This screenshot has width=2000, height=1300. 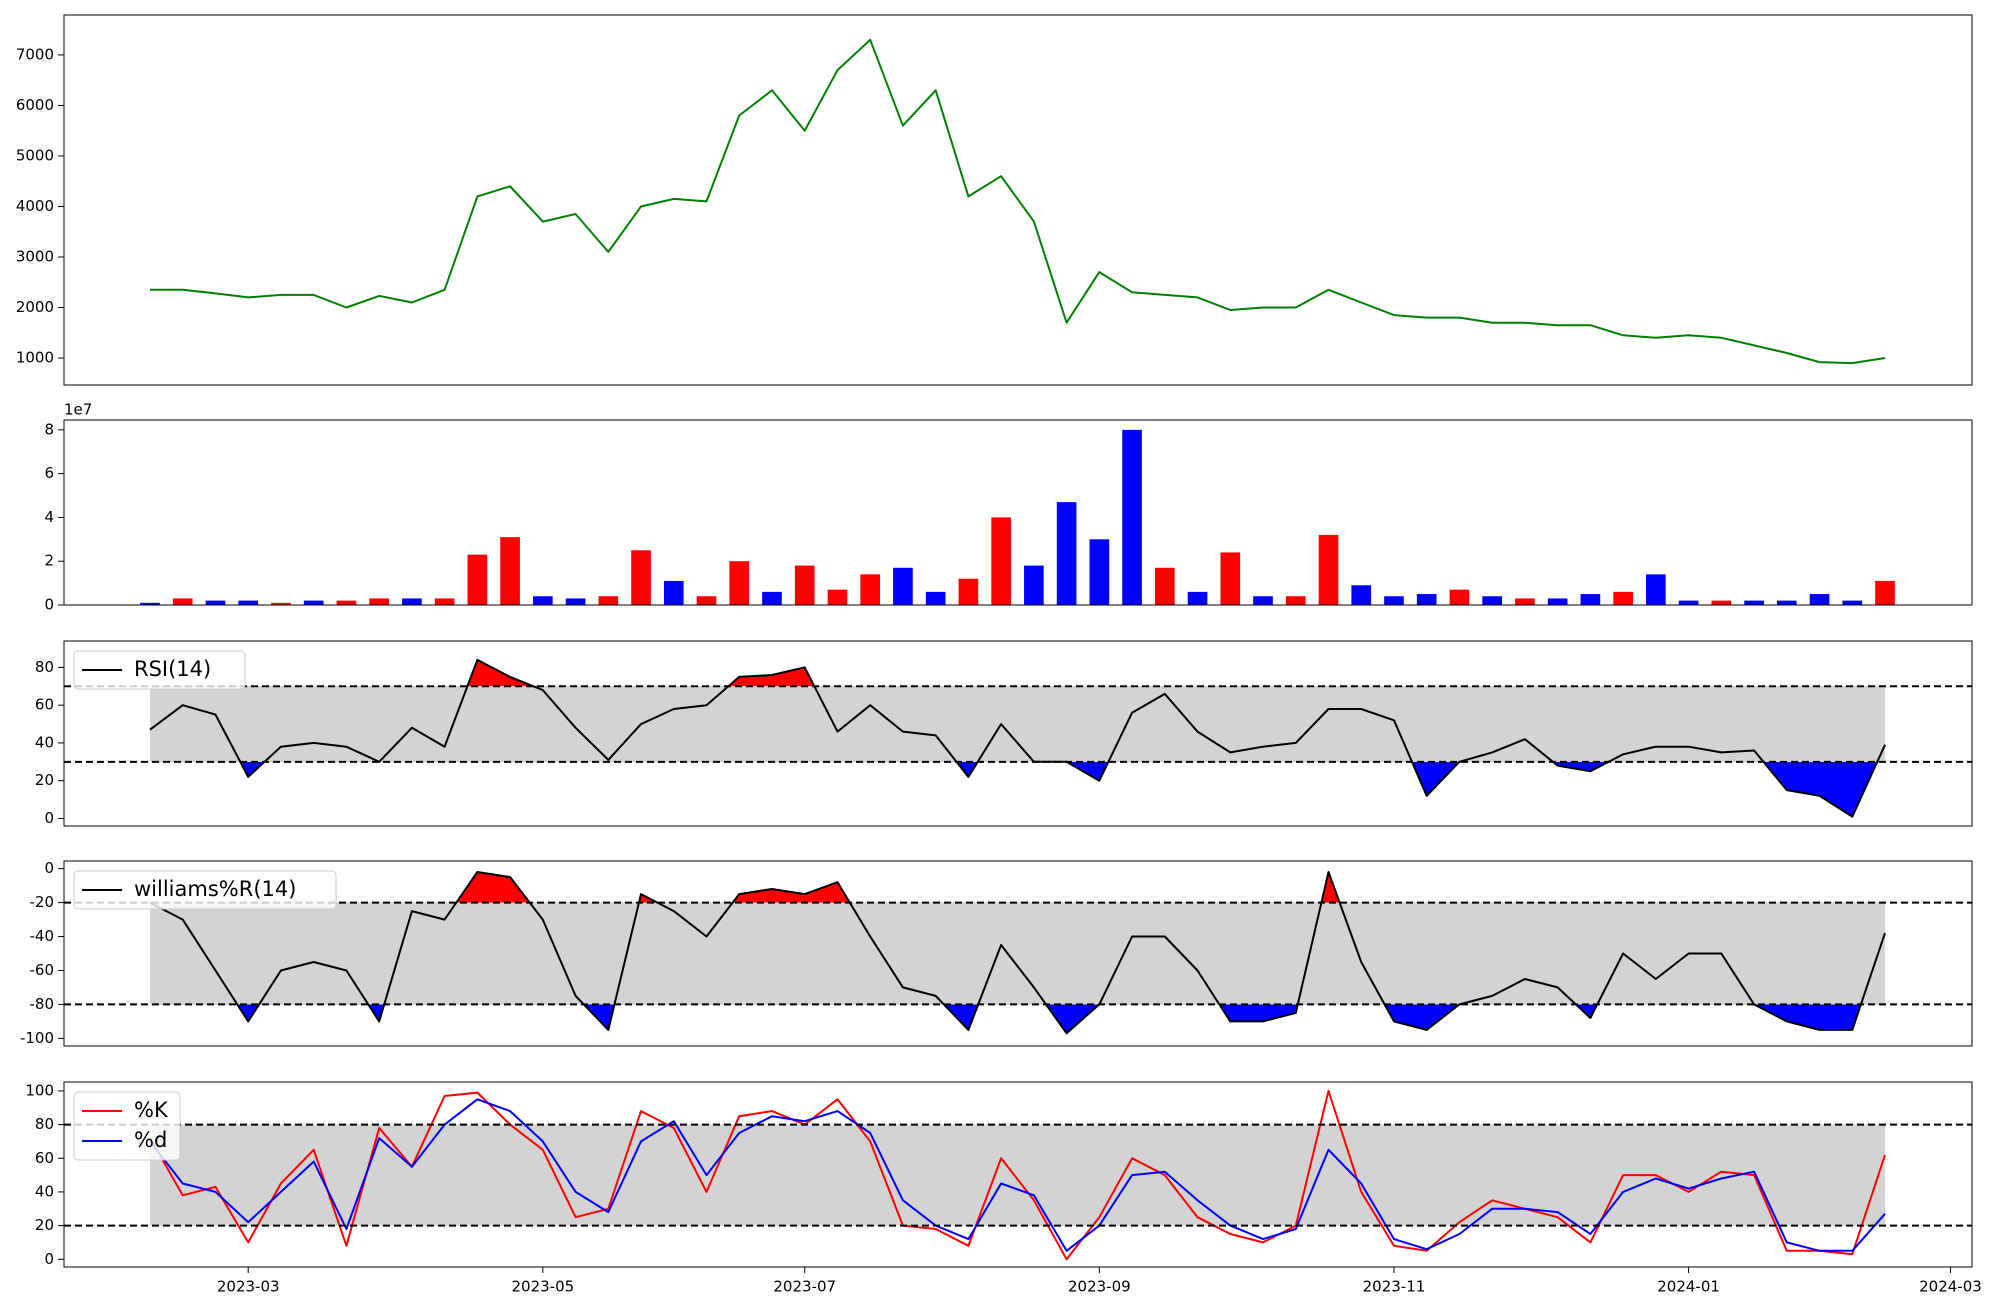 What do you see at coordinates (37, 1038) in the screenshot?
I see `y-tick-label: -100` at bounding box center [37, 1038].